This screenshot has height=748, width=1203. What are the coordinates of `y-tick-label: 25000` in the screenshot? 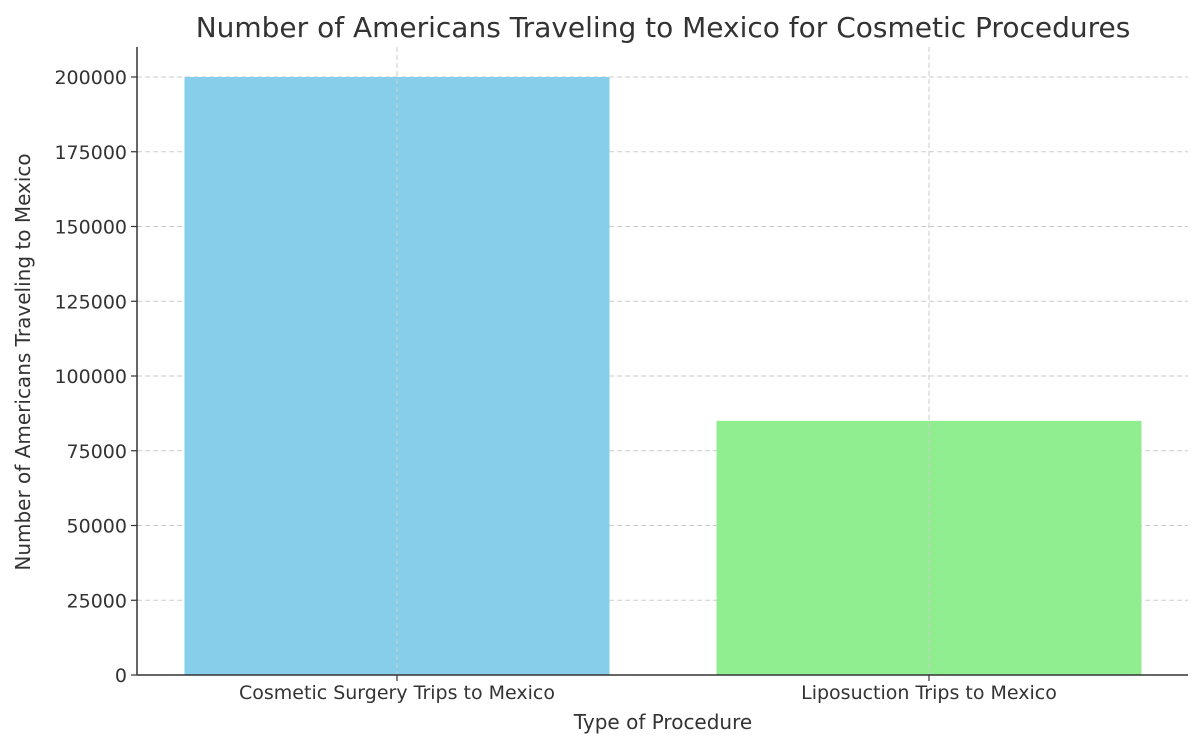 It's located at (97, 601).